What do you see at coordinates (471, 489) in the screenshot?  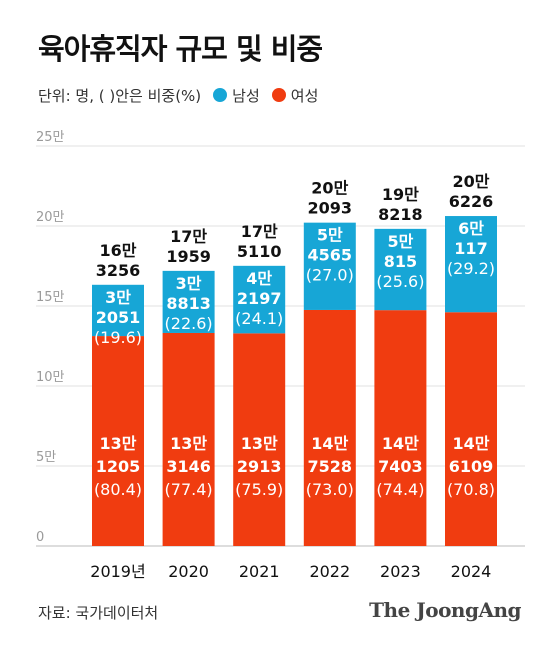 I see `female-label-pct: (70.8)` at bounding box center [471, 489].